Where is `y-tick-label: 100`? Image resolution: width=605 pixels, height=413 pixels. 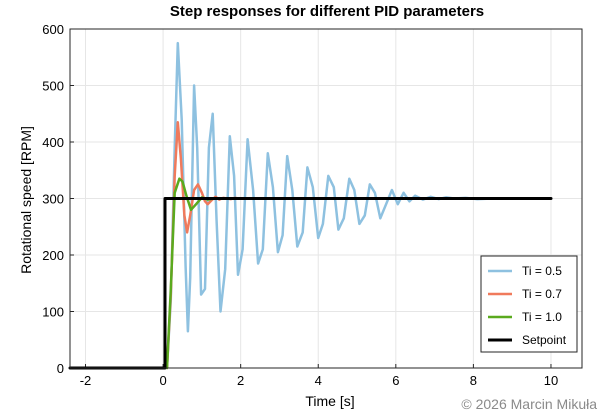
y-tick-label: 100 is located at coordinates (53, 312).